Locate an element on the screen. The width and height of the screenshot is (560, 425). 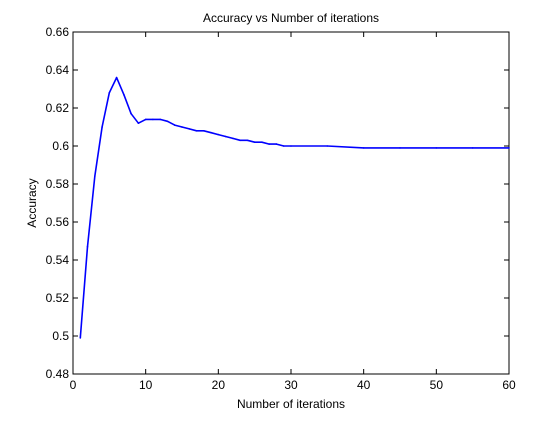
x-tick-label: 0 is located at coordinates (73, 385).